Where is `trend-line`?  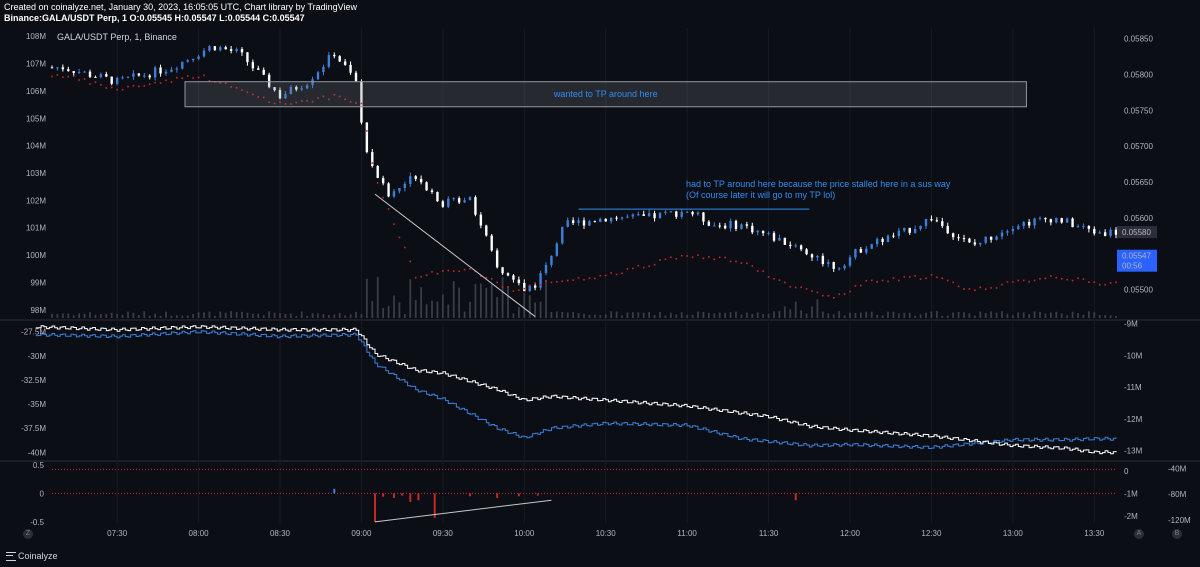
trend-line is located at coordinates (455, 255).